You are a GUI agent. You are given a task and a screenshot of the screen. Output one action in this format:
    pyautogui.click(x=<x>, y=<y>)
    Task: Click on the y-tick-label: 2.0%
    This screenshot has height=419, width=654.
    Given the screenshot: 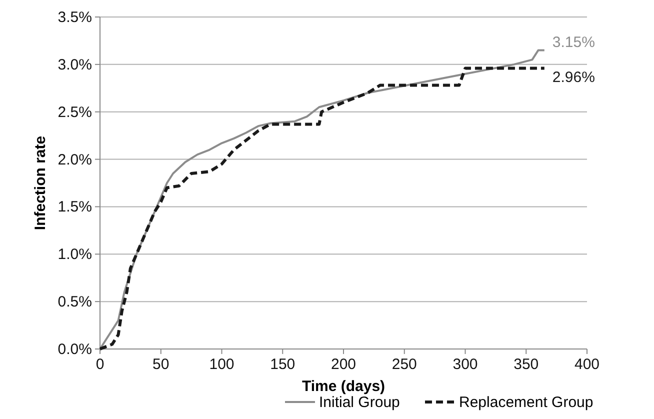 What is the action you would take?
    pyautogui.click(x=75, y=159)
    